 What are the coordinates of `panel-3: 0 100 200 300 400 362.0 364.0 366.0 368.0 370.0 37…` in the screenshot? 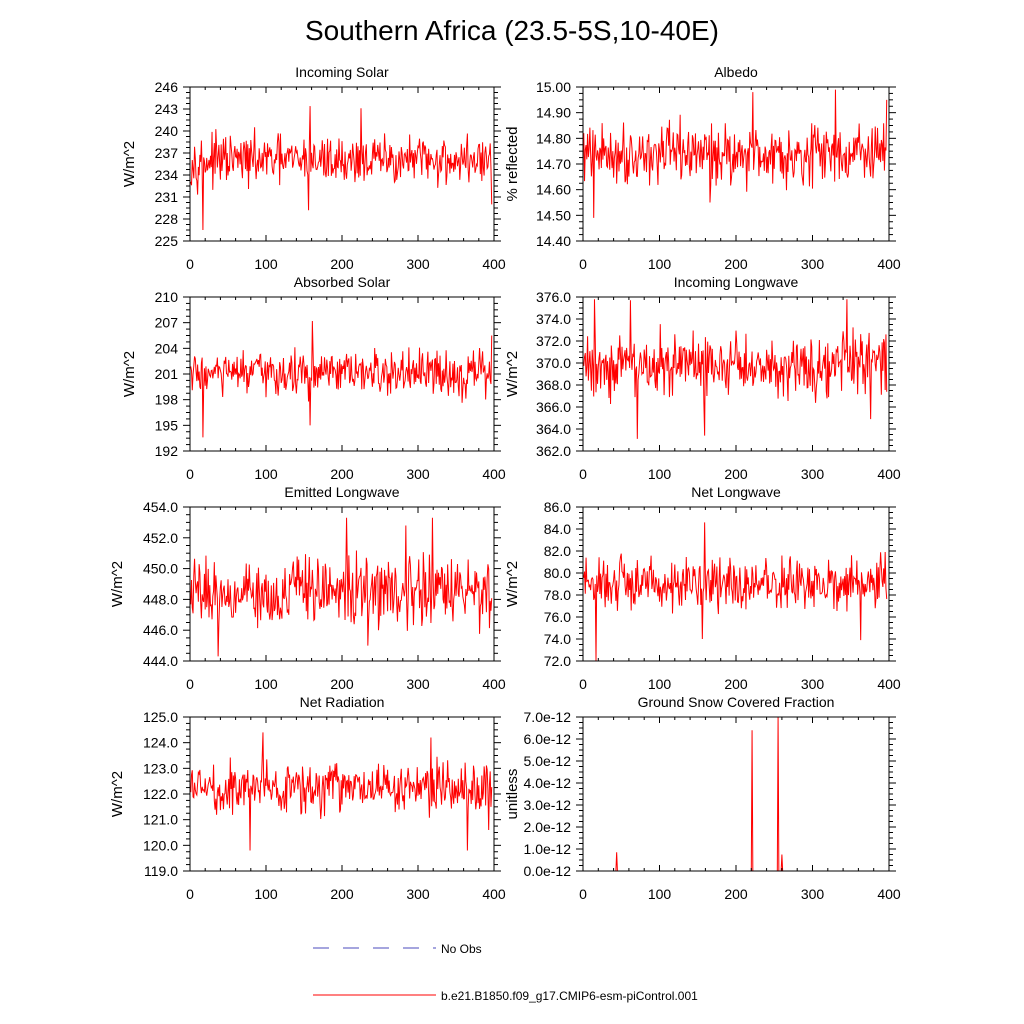 It's located at (702, 378).